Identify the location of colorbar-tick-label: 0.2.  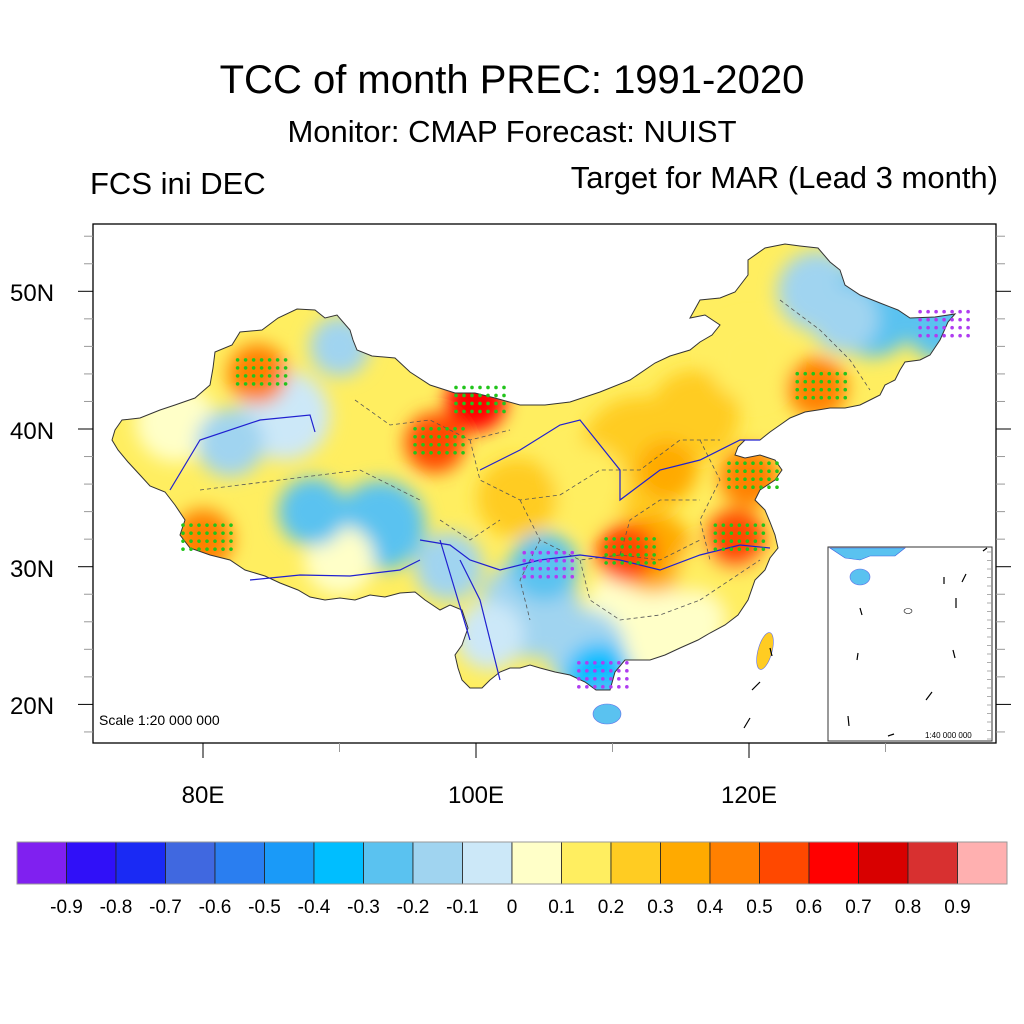
(611, 907).